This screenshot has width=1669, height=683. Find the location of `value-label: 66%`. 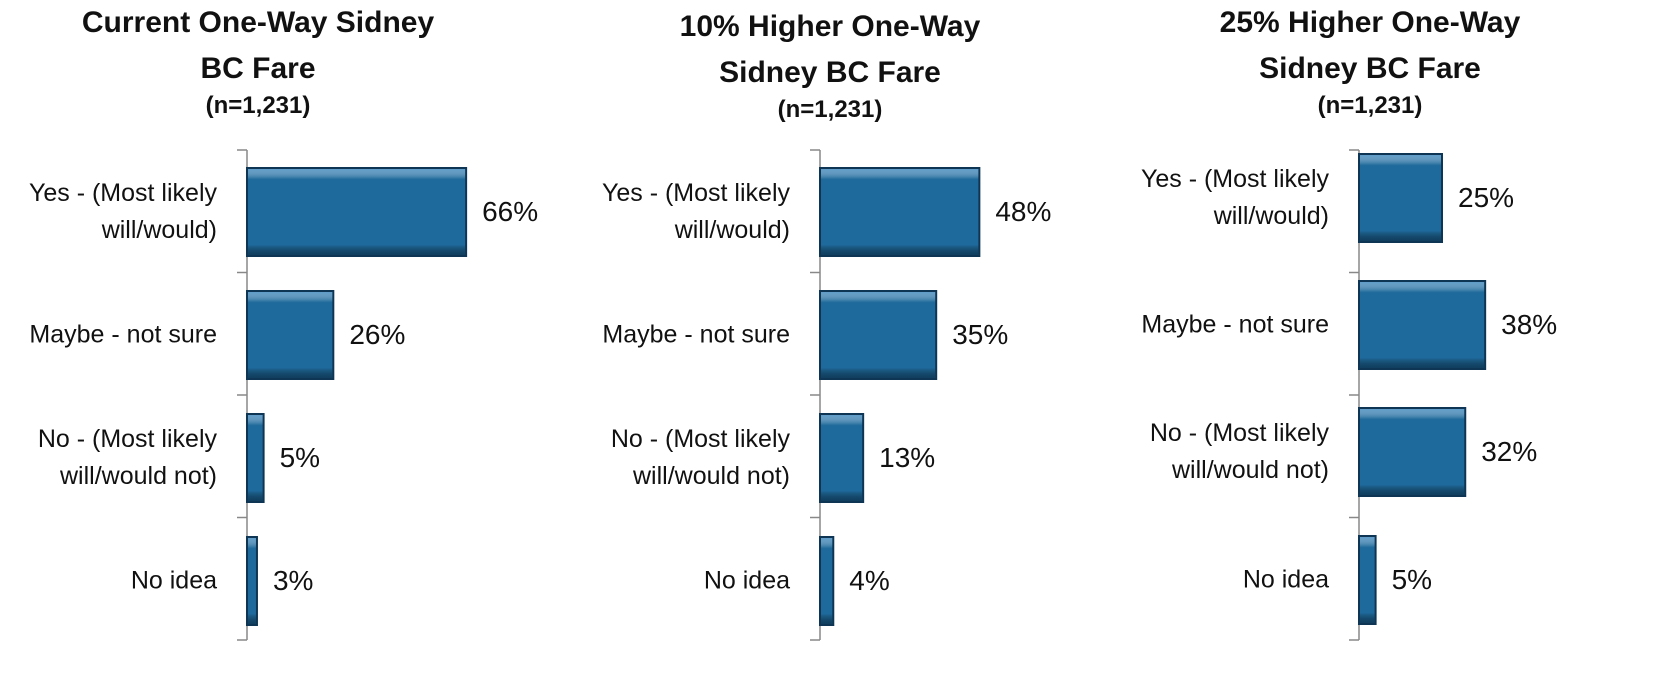

value-label: 66% is located at coordinates (510, 211).